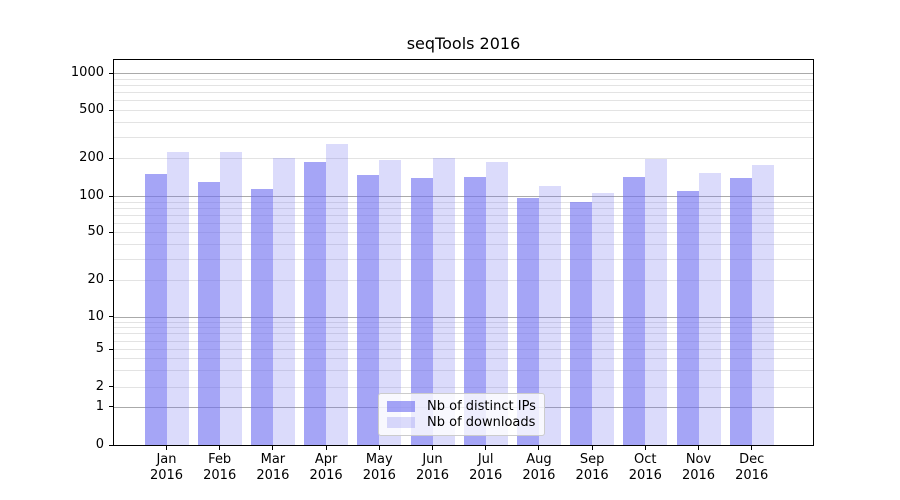  I want to click on bar-downloads-jan, so click(177, 298).